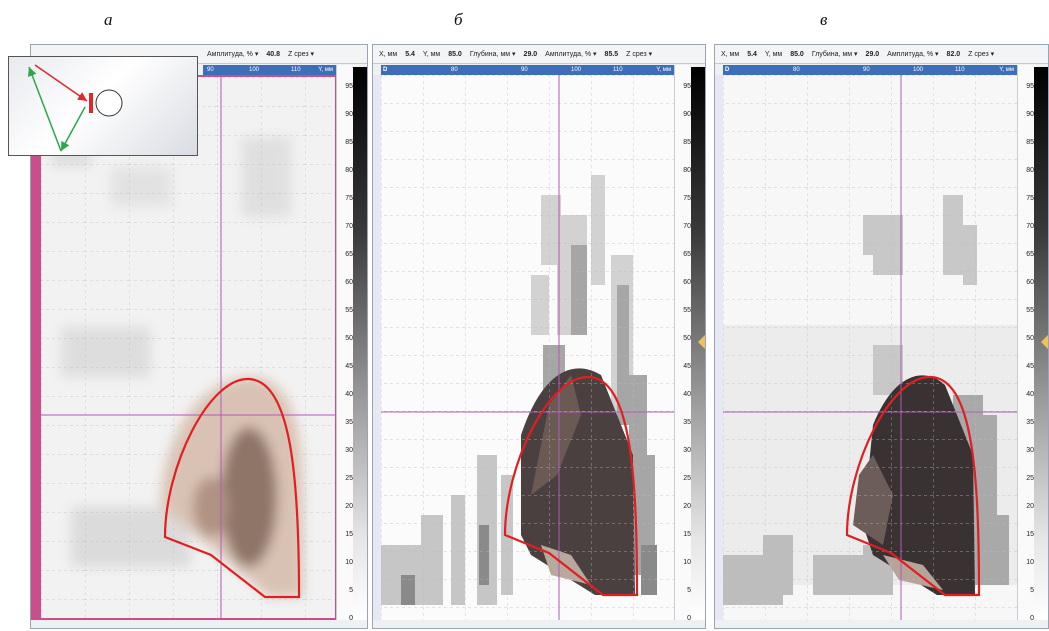 The height and width of the screenshot is (631, 1049). What do you see at coordinates (1032, 618) in the screenshot?
I see `scale-tick: 0` at bounding box center [1032, 618].